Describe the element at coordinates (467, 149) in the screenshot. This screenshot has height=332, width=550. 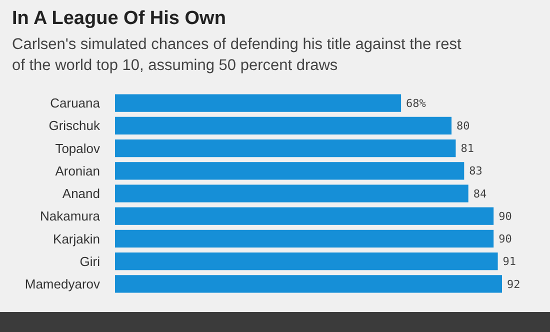
I see `data-label: 81` at that location.